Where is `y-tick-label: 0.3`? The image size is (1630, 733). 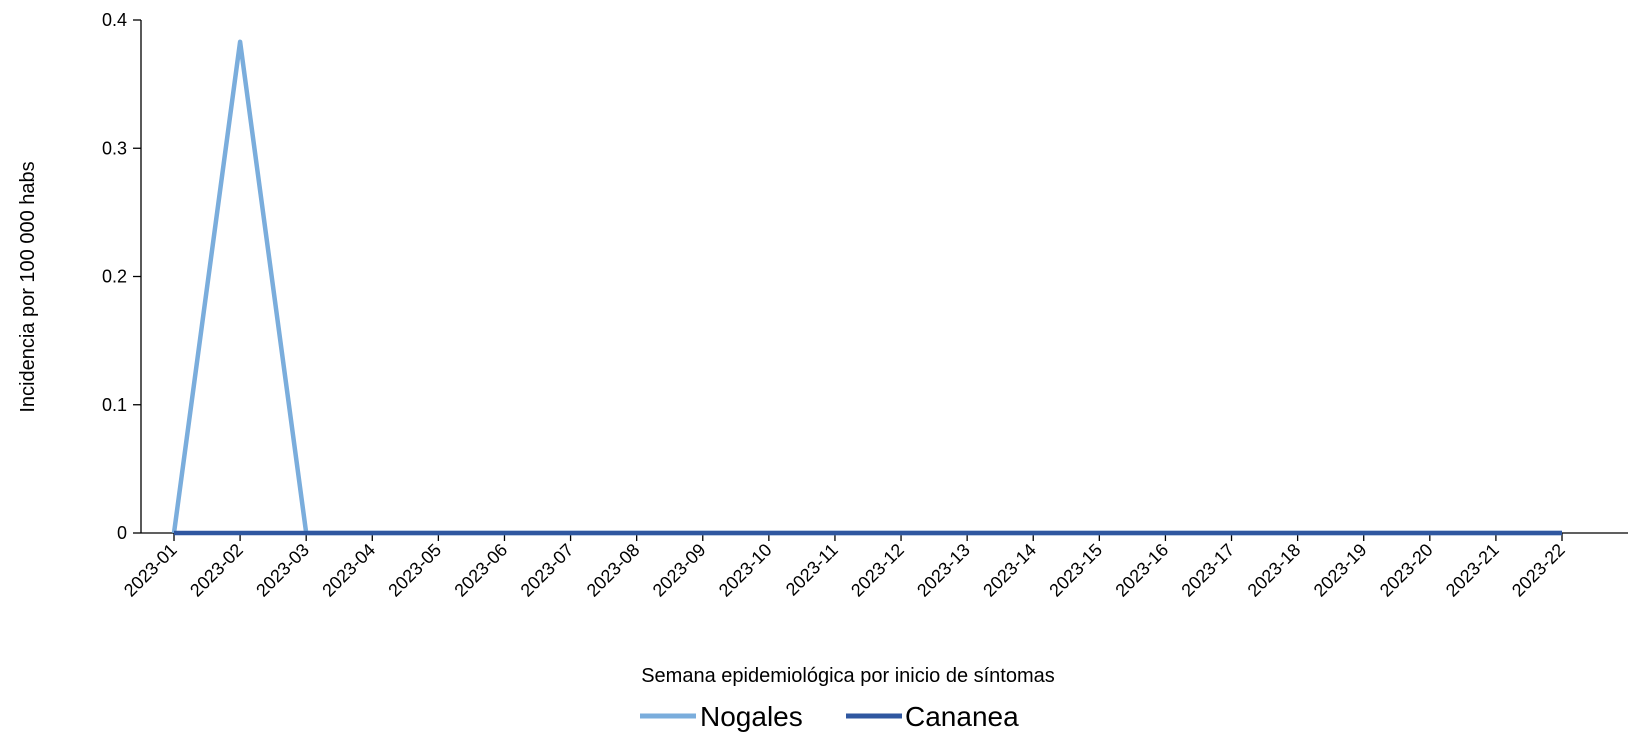 y-tick-label: 0.3 is located at coordinates (114, 148).